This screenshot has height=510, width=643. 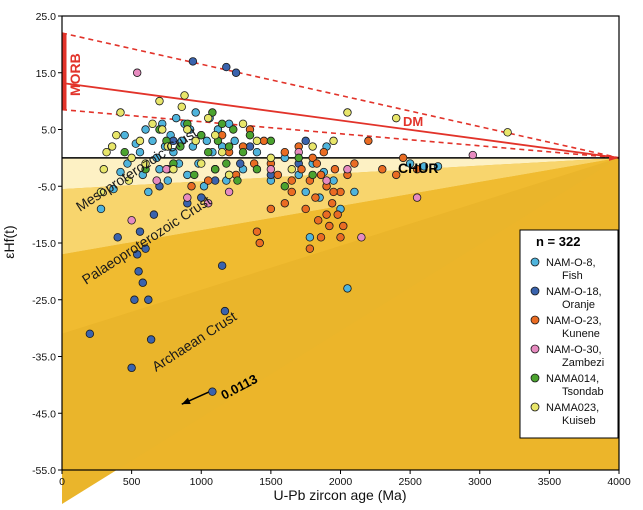 I want to click on legend-label-line: NAMA014,, so click(x=572, y=379).